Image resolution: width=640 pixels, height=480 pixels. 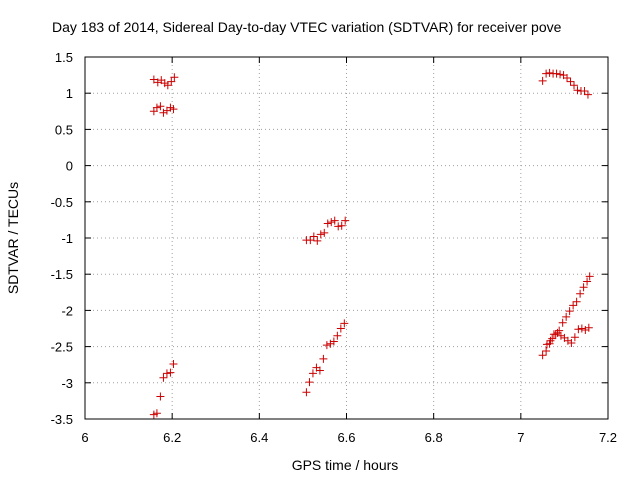 I want to click on x-axis-label: GPS time / hours, so click(x=345, y=465).